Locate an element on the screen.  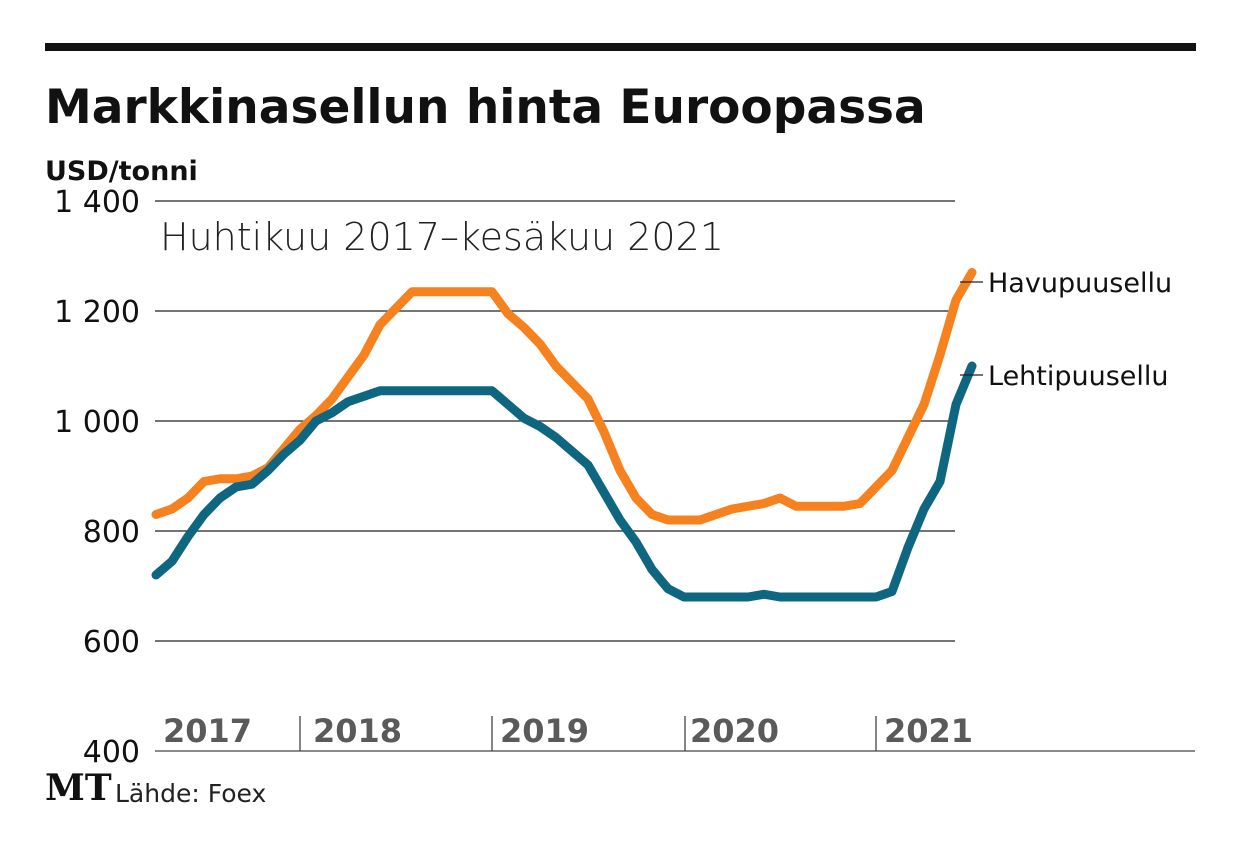
mt-logo: MT is located at coordinates (78, 788).